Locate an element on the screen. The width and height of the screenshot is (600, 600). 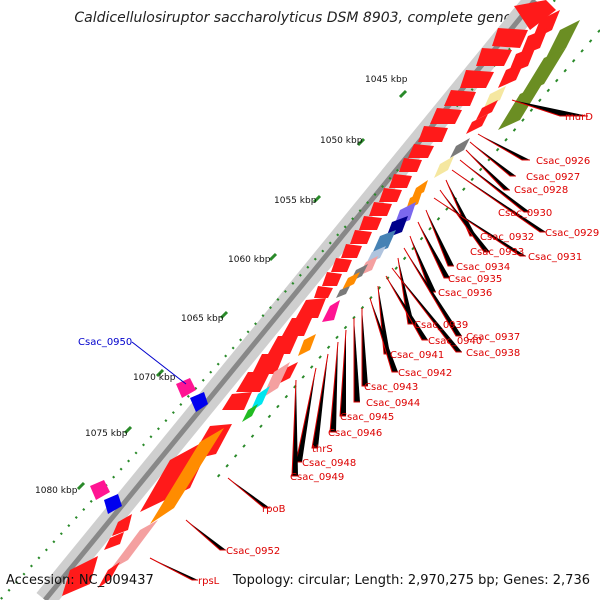
callout-line-blue is located at coordinates (159, 363).